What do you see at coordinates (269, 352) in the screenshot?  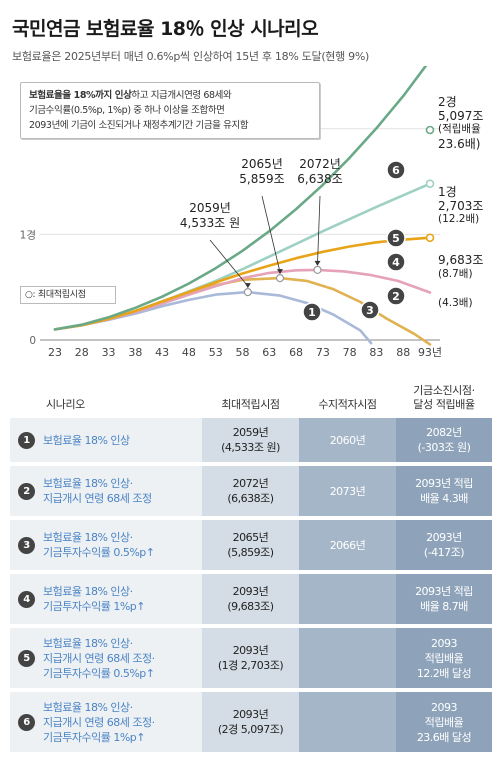 I see `x-tick-label: 63` at bounding box center [269, 352].